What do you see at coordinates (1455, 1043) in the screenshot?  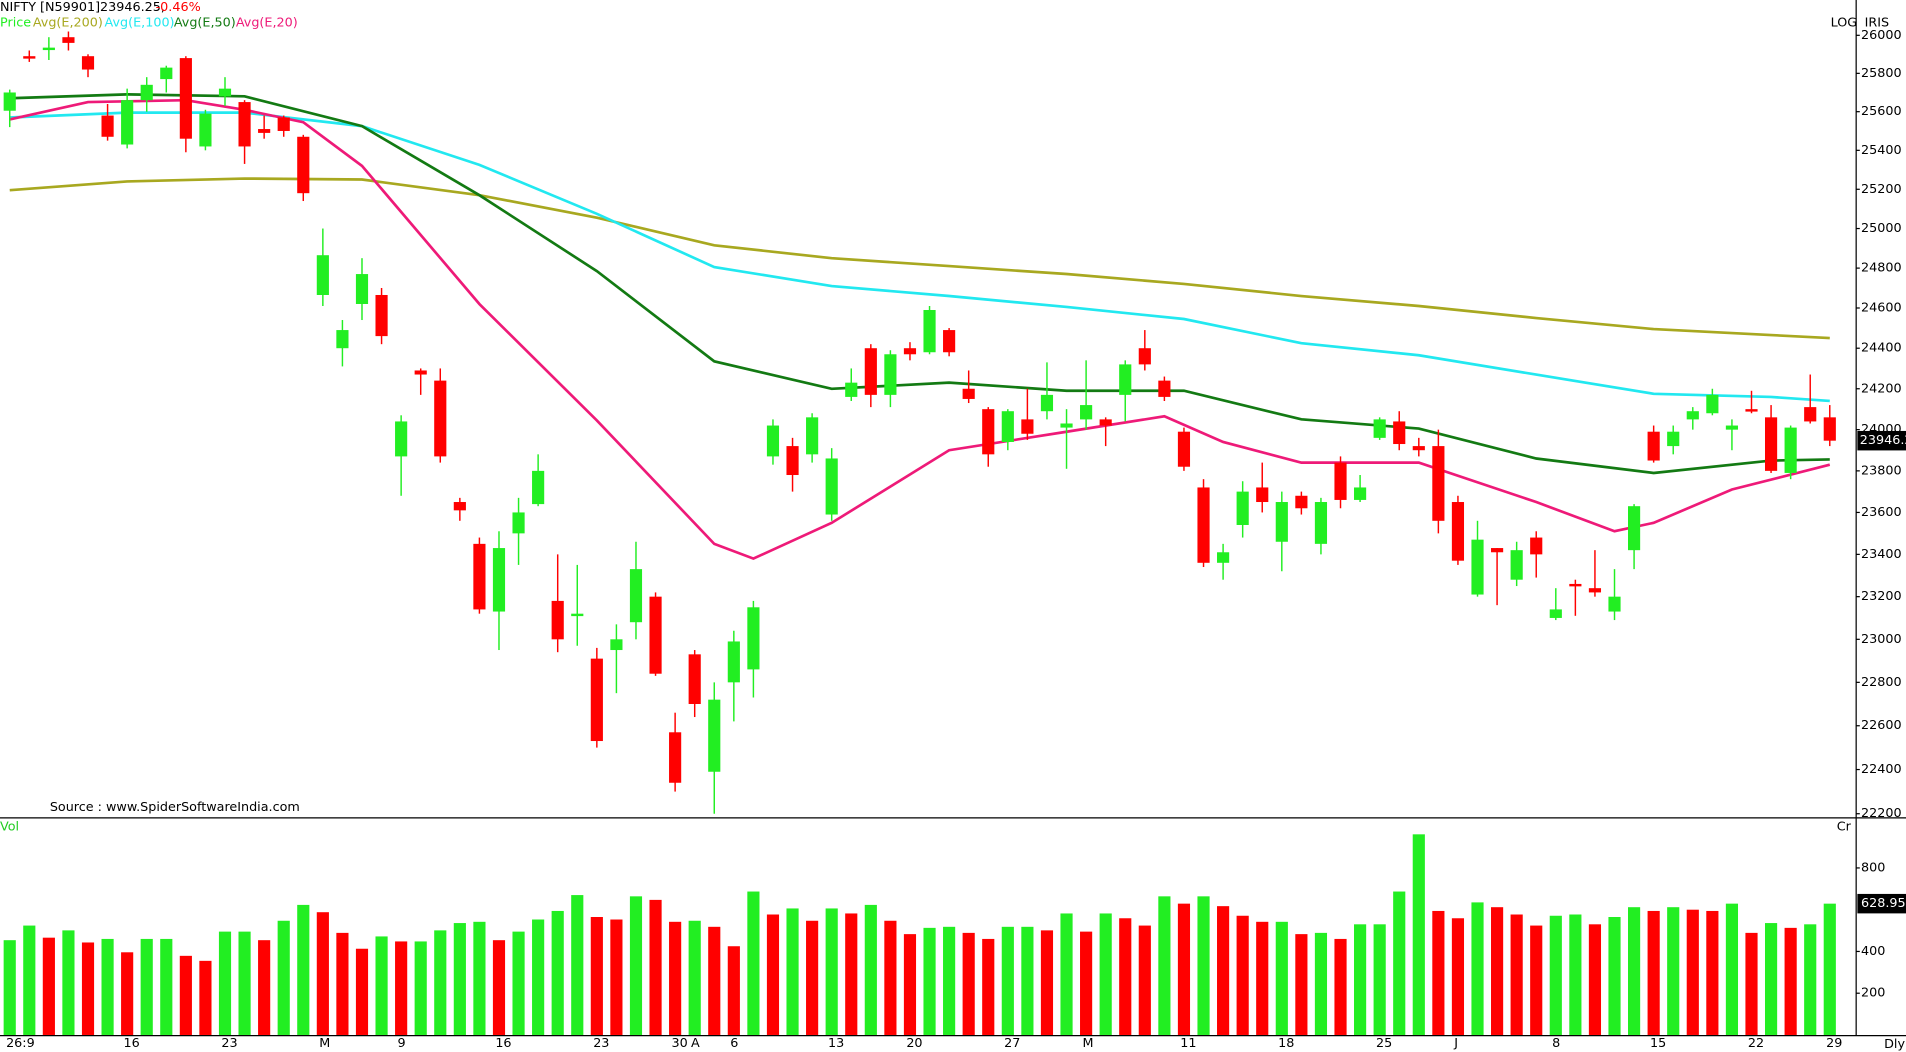 I see `x-tick-label: J` at bounding box center [1455, 1043].